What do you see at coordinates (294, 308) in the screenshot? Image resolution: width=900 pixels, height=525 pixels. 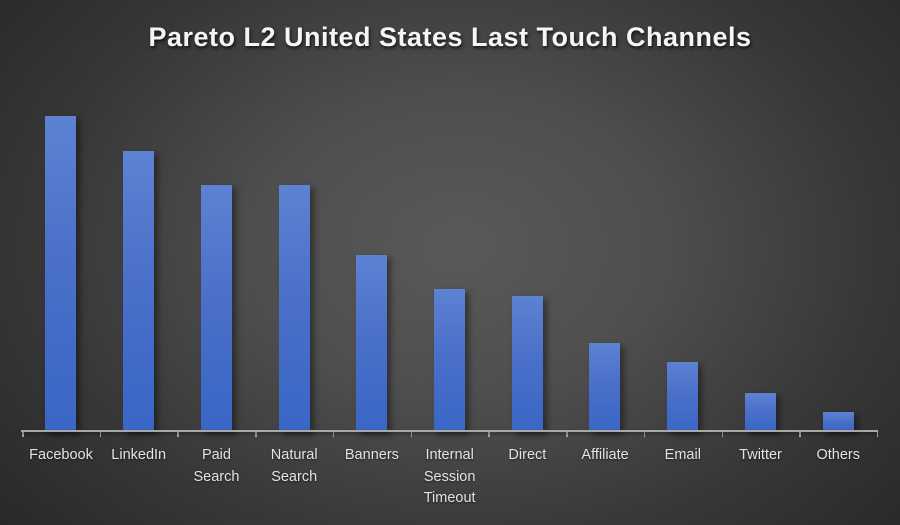 I see `bar-natural-search` at bounding box center [294, 308].